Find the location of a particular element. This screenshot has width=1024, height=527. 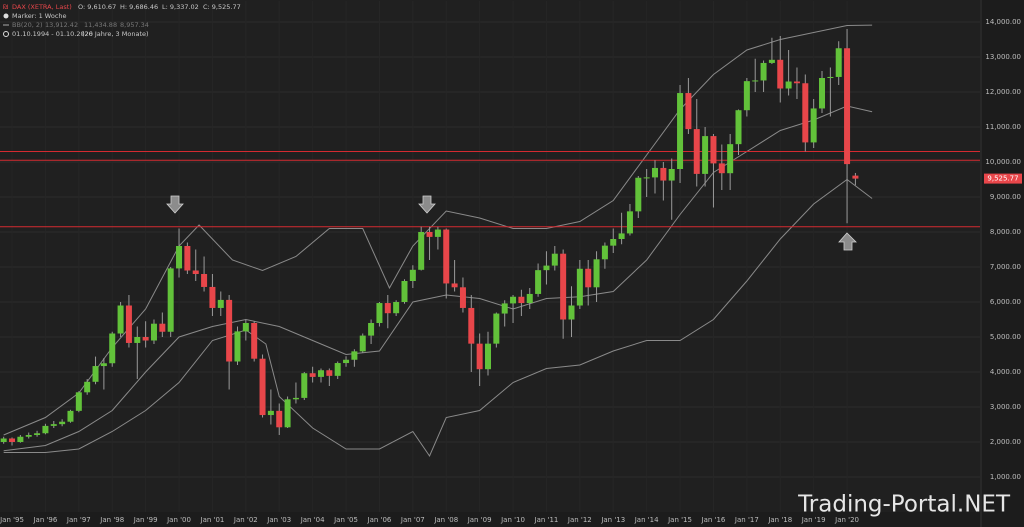

y-tick-label: 8,000.00 is located at coordinates (1005, 232).